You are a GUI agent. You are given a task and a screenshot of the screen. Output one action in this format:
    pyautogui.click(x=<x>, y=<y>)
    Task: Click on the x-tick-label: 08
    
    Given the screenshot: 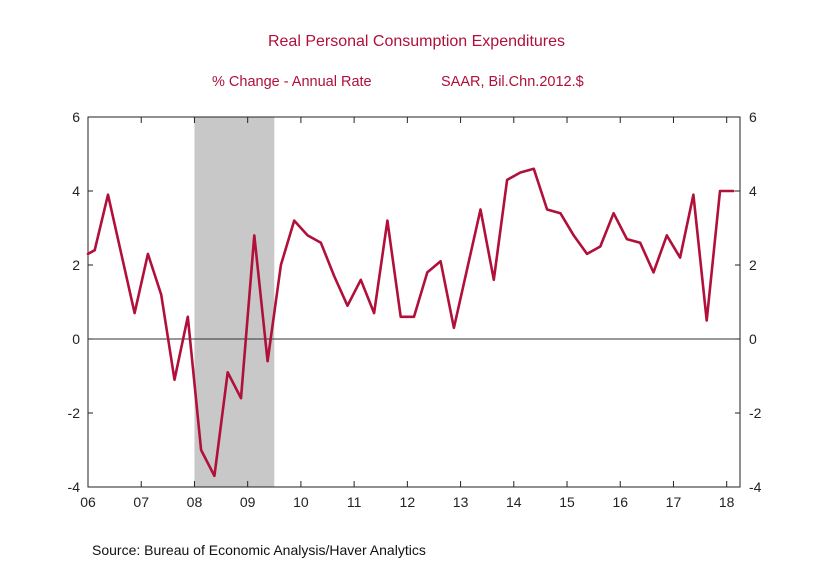 What is the action you would take?
    pyautogui.click(x=195, y=502)
    